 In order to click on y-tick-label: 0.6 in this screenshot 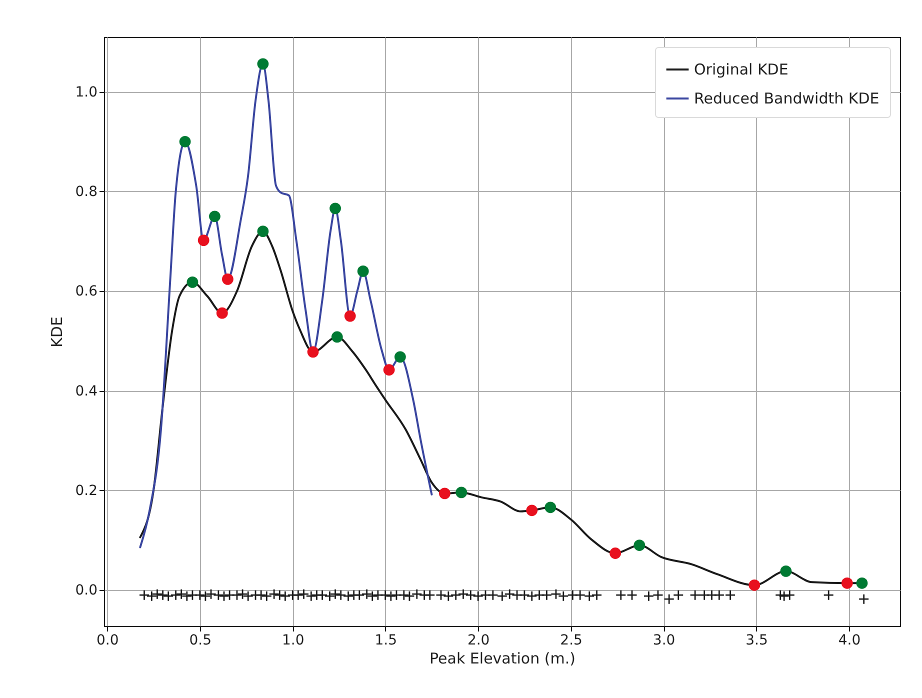, I will do `click(86, 292)`.